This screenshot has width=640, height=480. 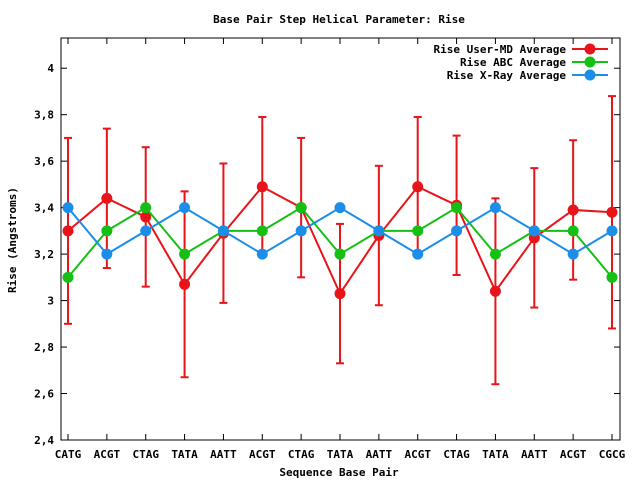 What do you see at coordinates (44, 254) in the screenshot?
I see `y-tick-label: 3,2` at bounding box center [44, 254].